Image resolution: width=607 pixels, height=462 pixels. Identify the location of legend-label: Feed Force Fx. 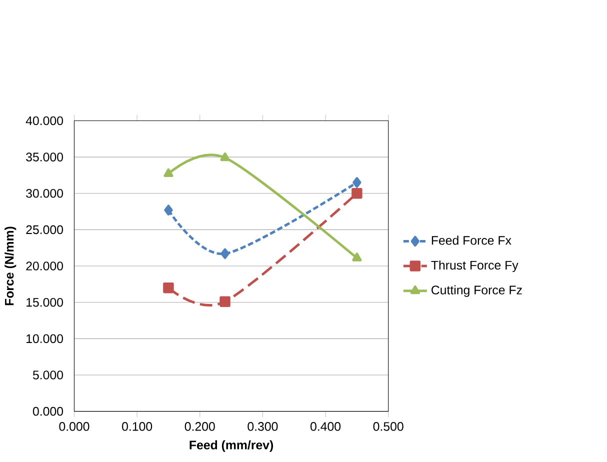
(472, 240).